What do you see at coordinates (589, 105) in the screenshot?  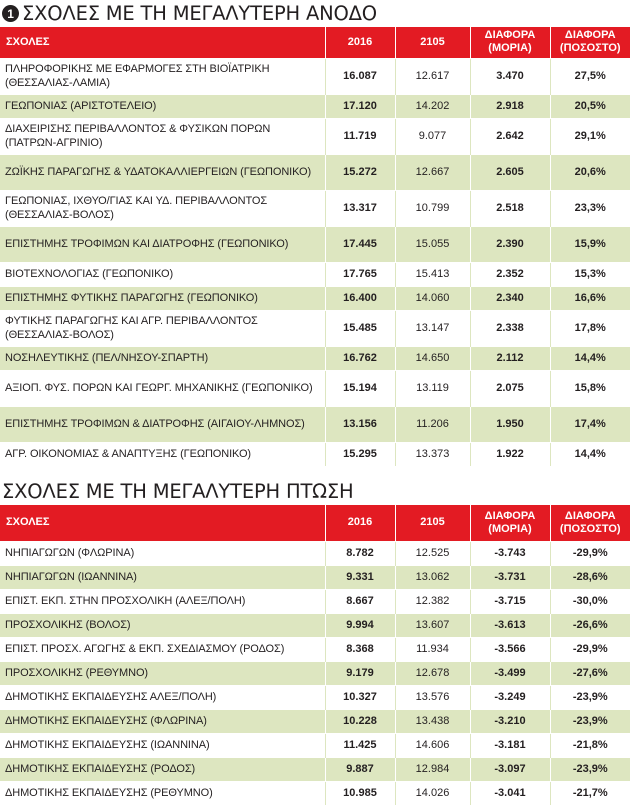 I see `diff-pct-cell: 20,5%` at bounding box center [589, 105].